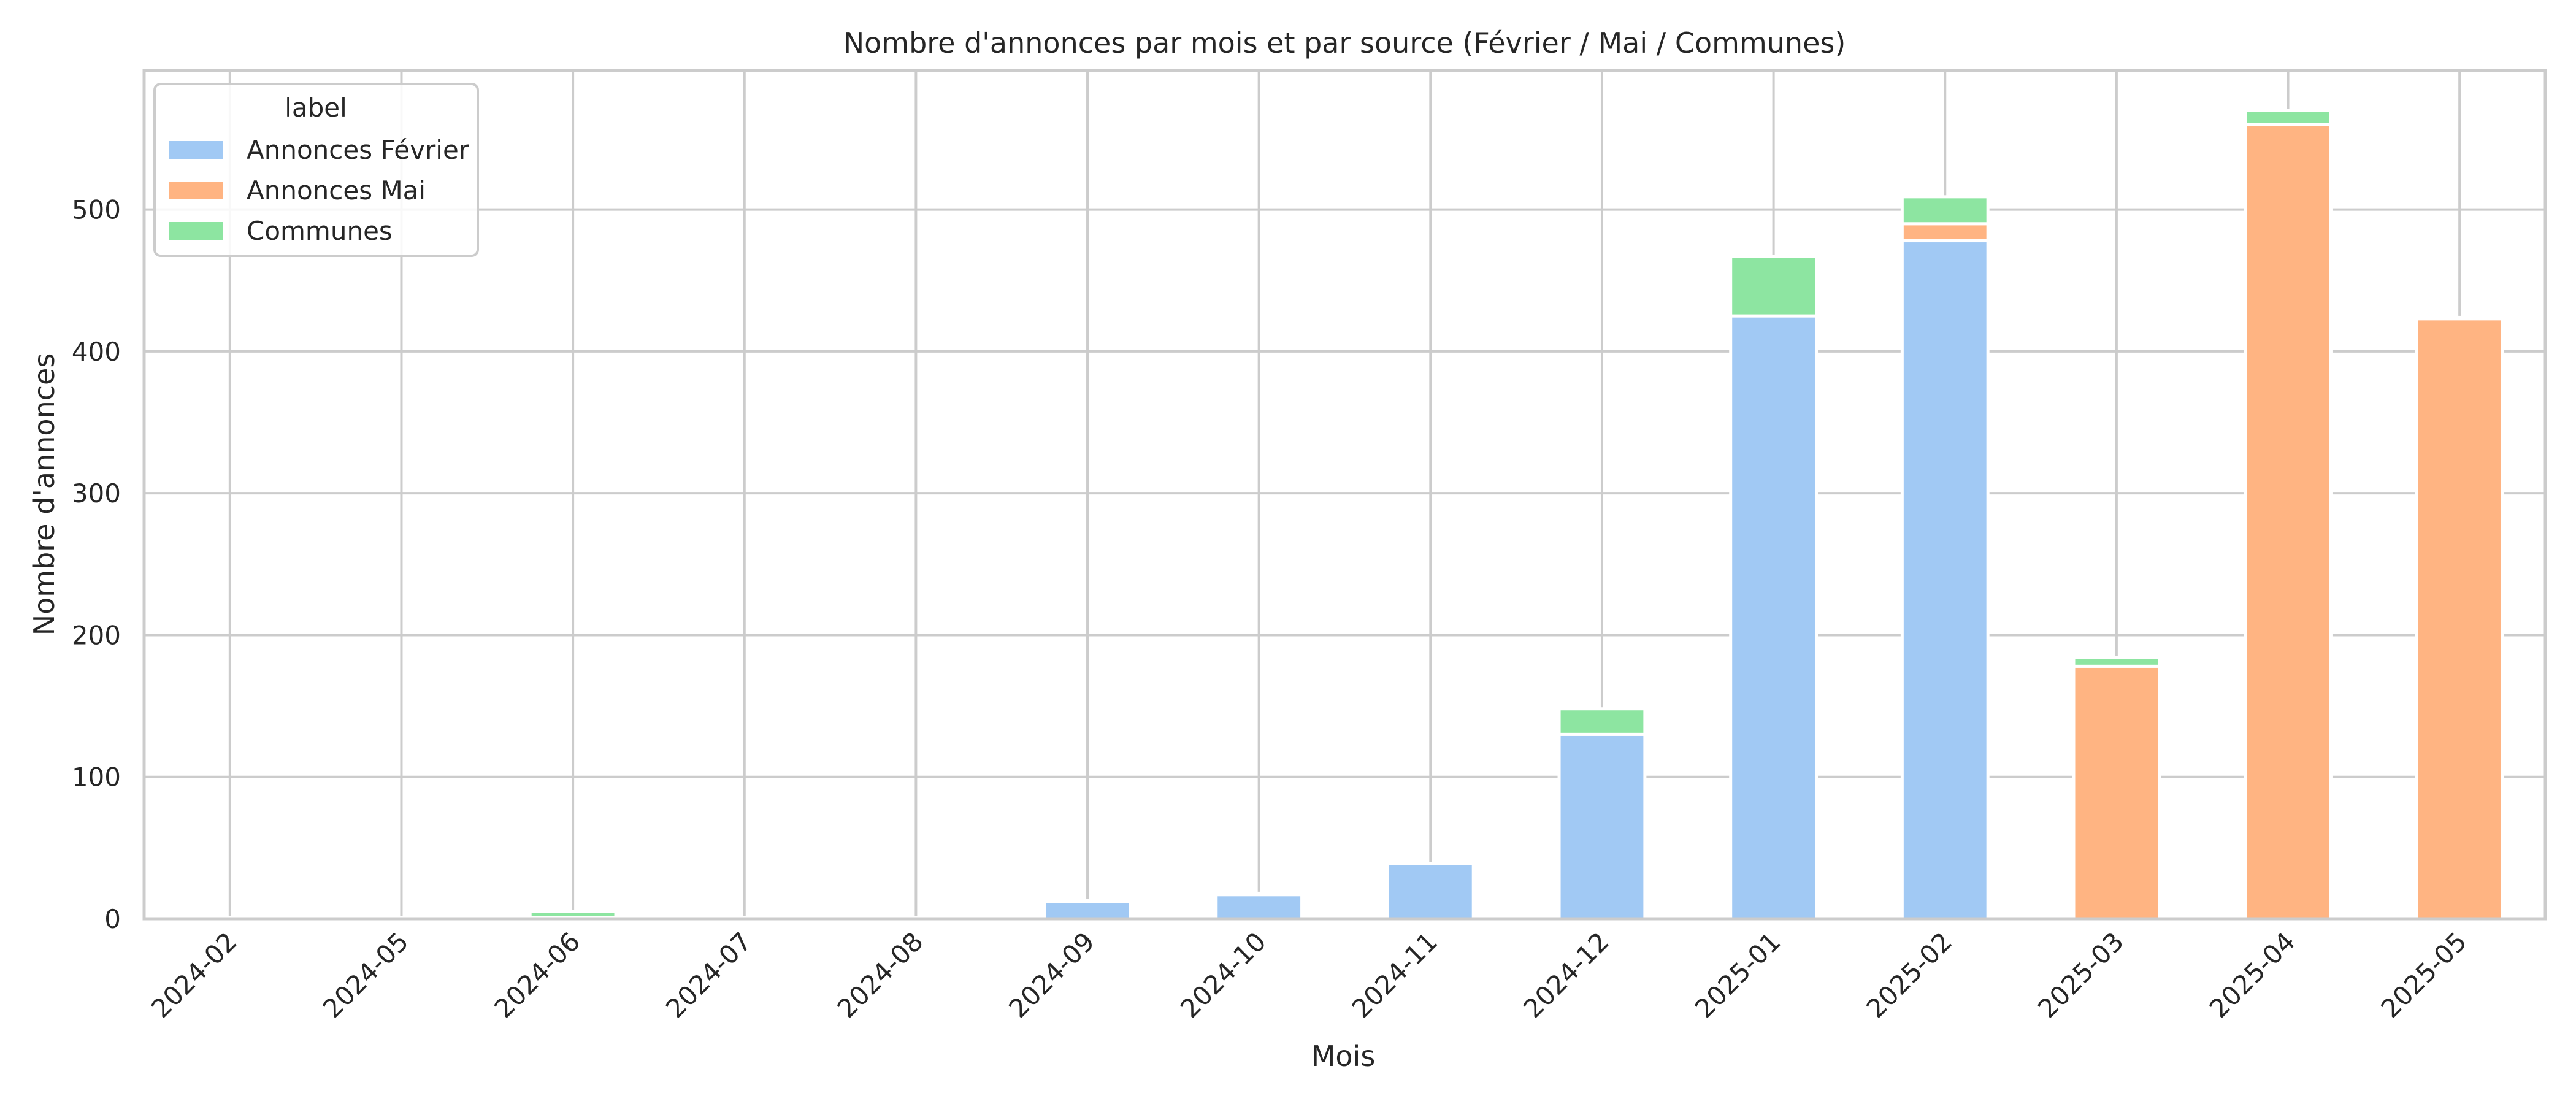 The width and height of the screenshot is (2576, 1104). What do you see at coordinates (96, 564) in the screenshot?
I see `y-ticks: 0 100 200 300 400 500` at bounding box center [96, 564].